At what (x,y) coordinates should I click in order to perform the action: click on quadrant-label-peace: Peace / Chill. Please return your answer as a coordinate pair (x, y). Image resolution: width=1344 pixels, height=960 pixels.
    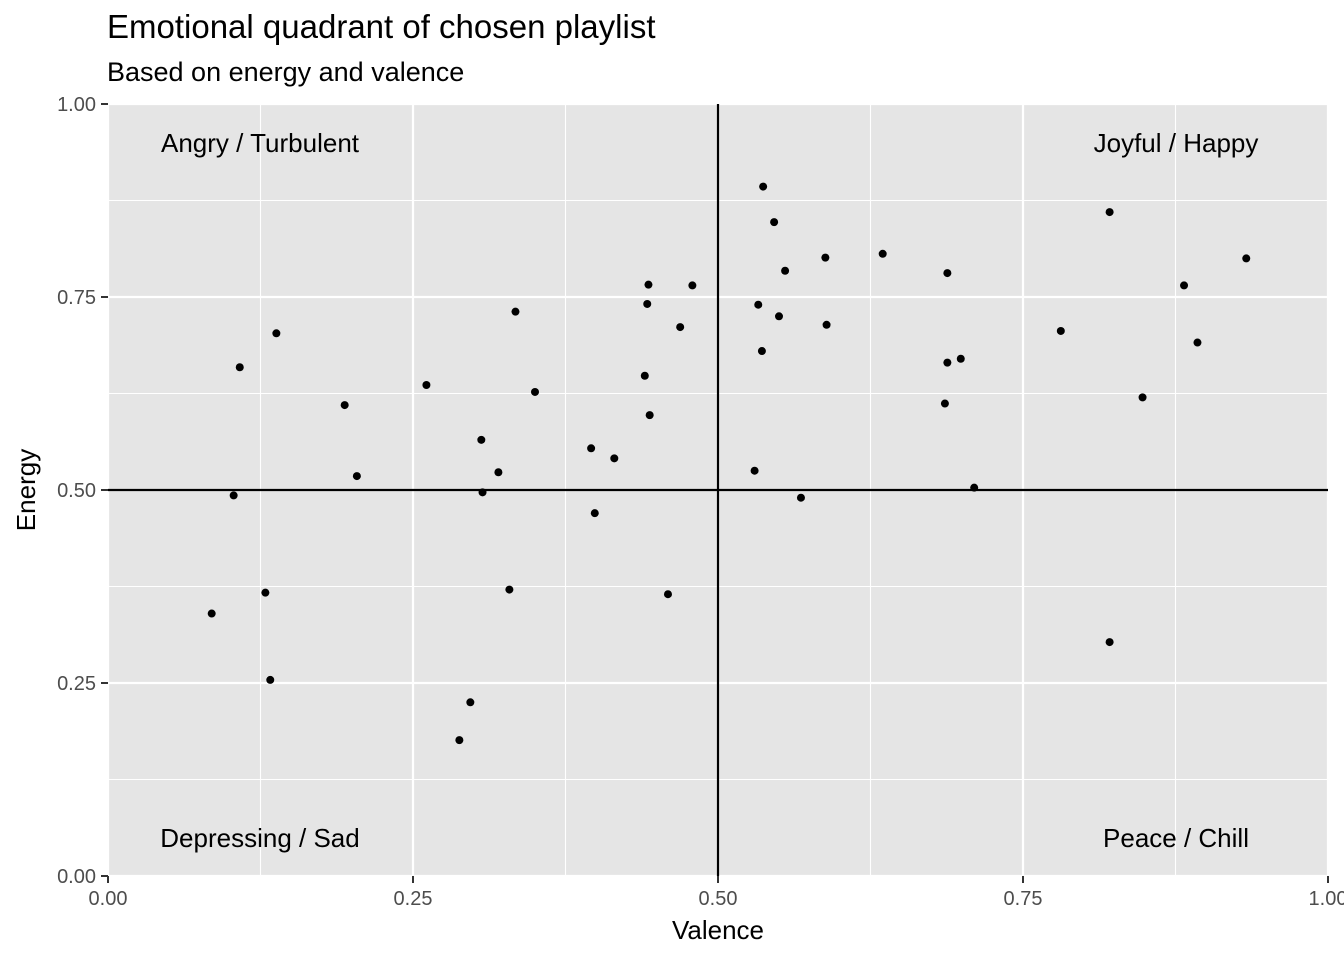
    Looking at the image, I should click on (1176, 838).